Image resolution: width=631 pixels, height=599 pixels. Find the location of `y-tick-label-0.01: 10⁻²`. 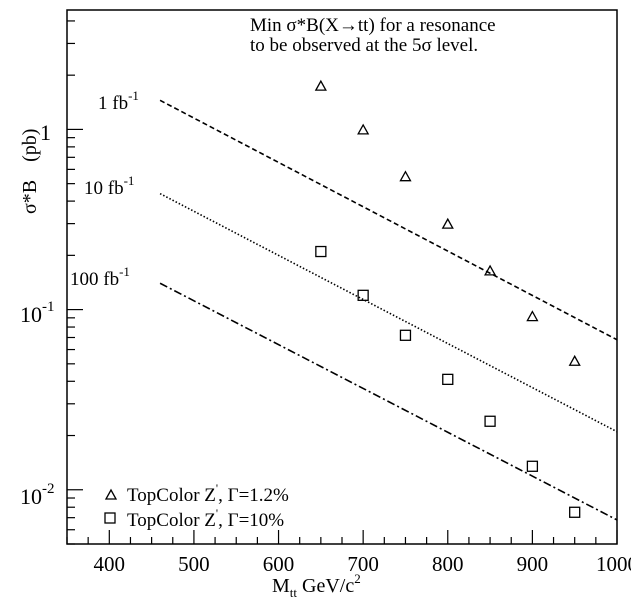

y-tick-label-0.01: 10⁻² is located at coordinates (37, 495).